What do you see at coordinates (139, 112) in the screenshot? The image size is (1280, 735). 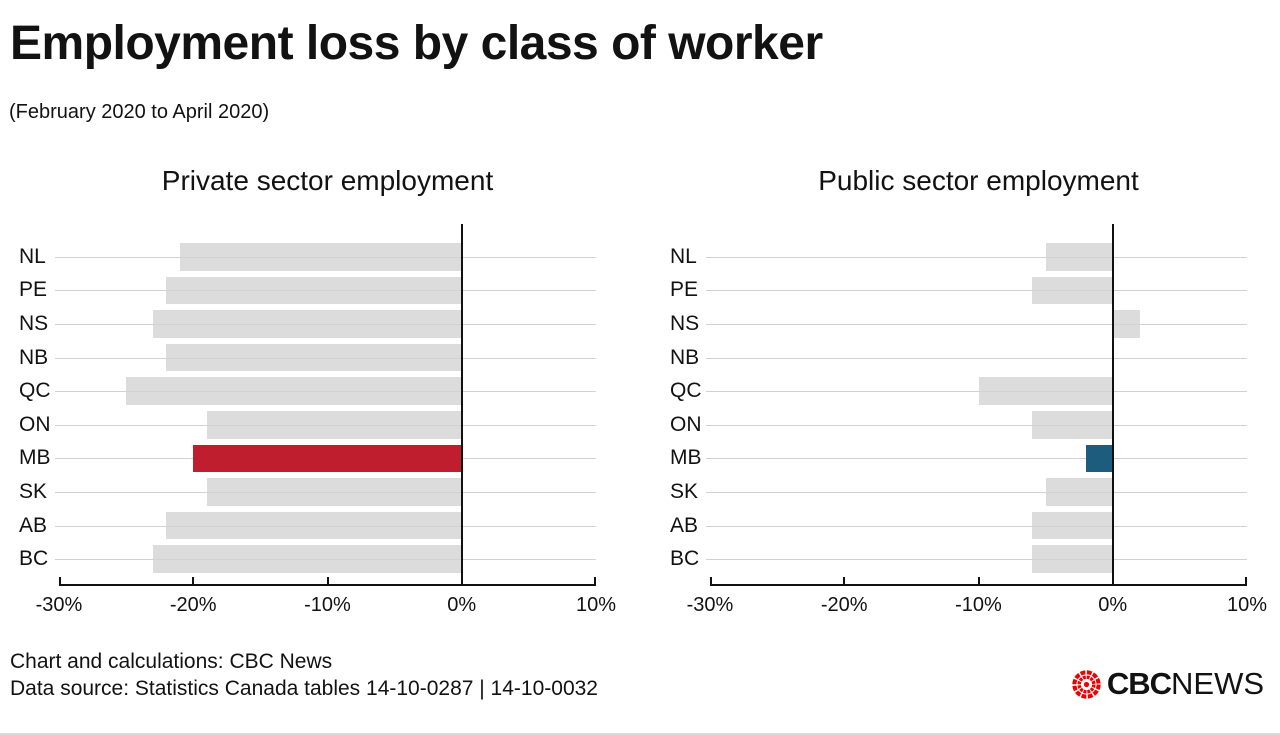 I see `page-subtitle: (February 2020 to April 2020)` at bounding box center [139, 112].